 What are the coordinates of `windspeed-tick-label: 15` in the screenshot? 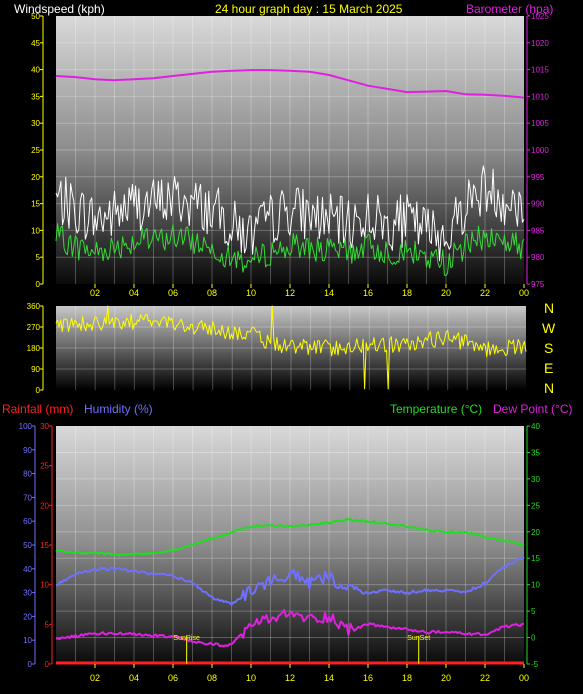 It's located at (35, 204).